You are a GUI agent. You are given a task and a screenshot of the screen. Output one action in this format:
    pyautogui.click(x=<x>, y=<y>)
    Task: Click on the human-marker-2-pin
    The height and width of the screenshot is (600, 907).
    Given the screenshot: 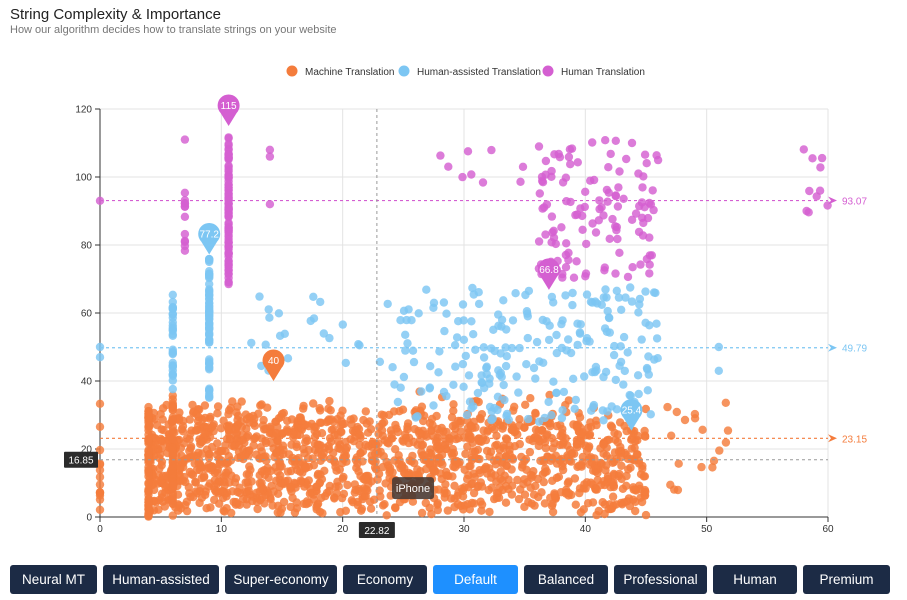 What is the action you would take?
    pyautogui.click(x=548, y=274)
    